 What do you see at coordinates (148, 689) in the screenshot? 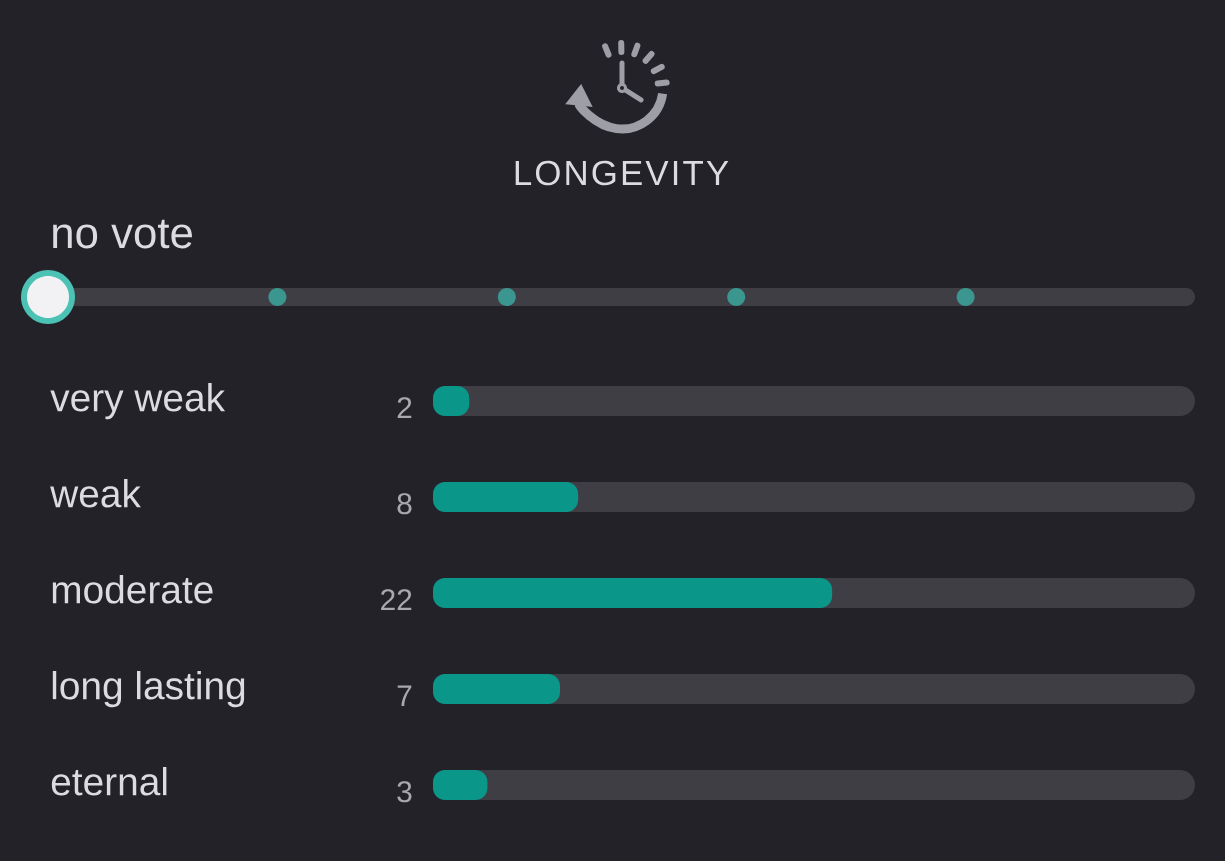
I see `y-tick-label: long lasting` at bounding box center [148, 689].